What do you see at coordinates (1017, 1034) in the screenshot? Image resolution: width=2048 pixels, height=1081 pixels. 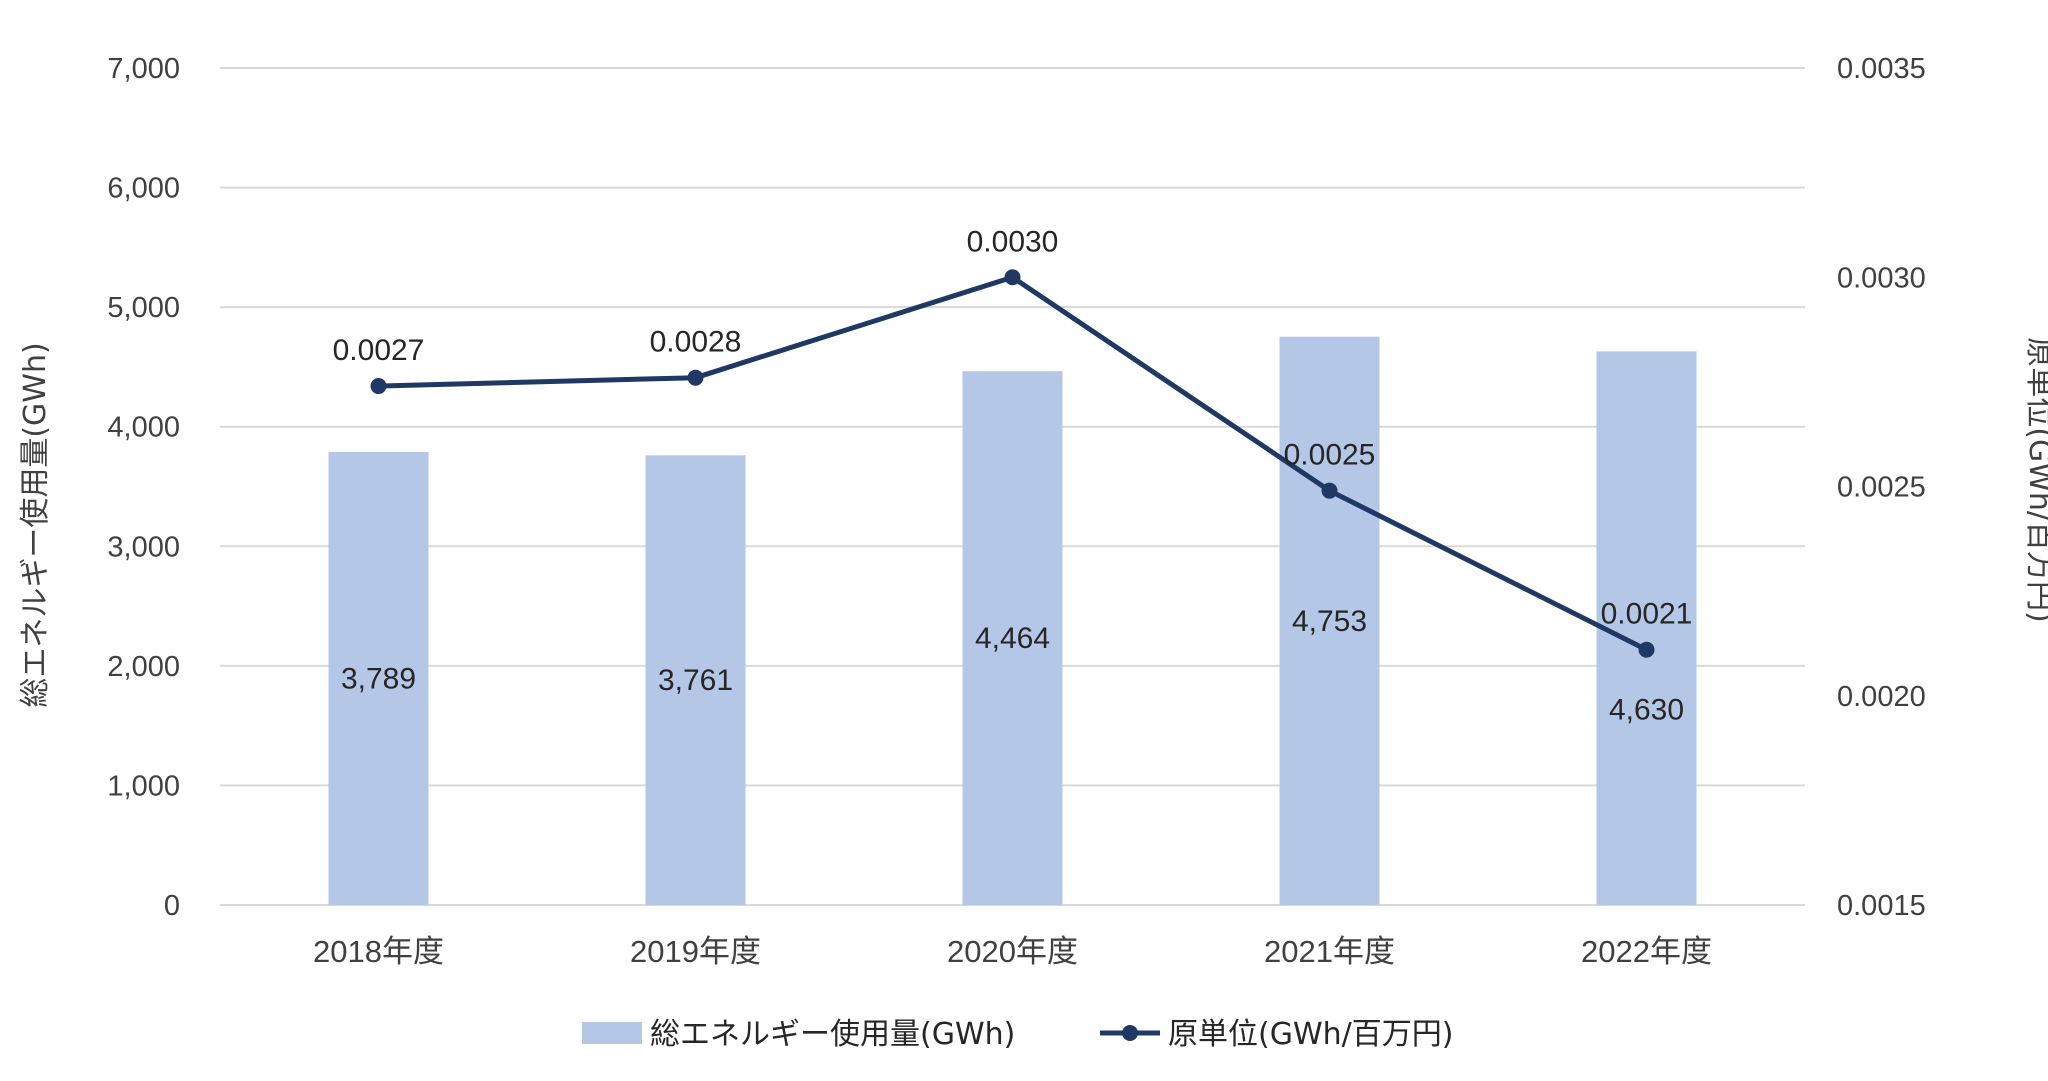 I see `legend: 総エネルギー使用量(GWh) 原単位(GWh/百万円)` at bounding box center [1017, 1034].